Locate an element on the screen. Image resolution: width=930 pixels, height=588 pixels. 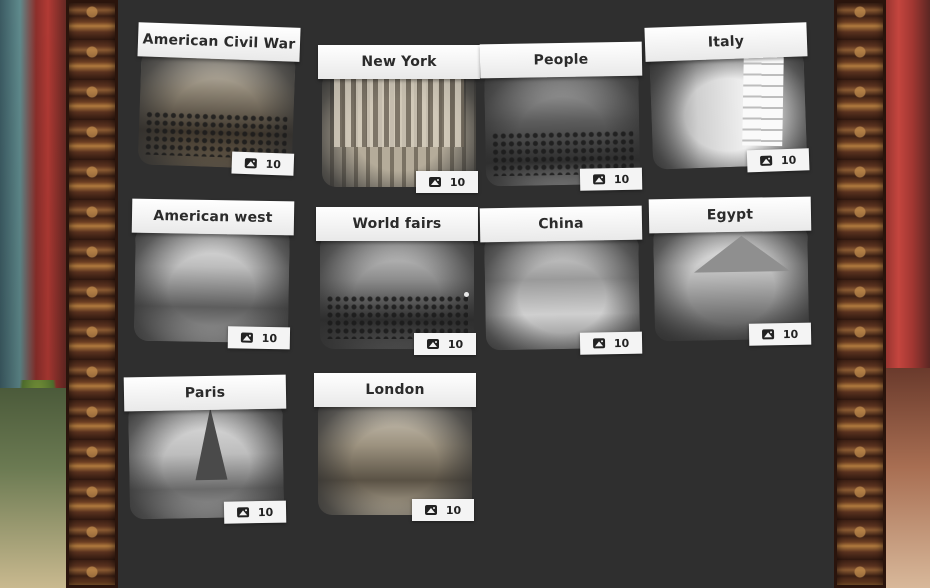
album-card-new-york: New York 10 is located at coordinates (399, 120).